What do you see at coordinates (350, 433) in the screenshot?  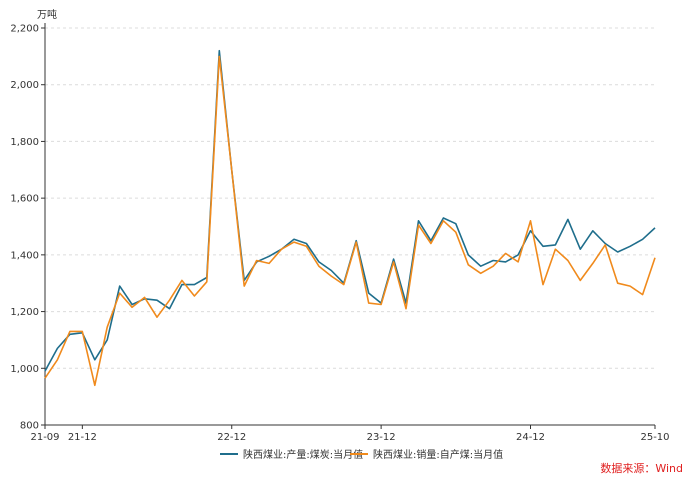 I see `x-axis: 21-09 21-12 22-12 23-12 24-12 25-10` at bounding box center [350, 433].